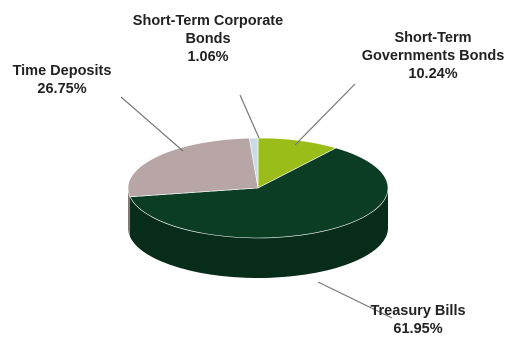 This screenshot has width=524, height=343. Describe the element at coordinates (417, 329) in the screenshot. I see `slice-value-treasury-bills: 61.95%` at that location.